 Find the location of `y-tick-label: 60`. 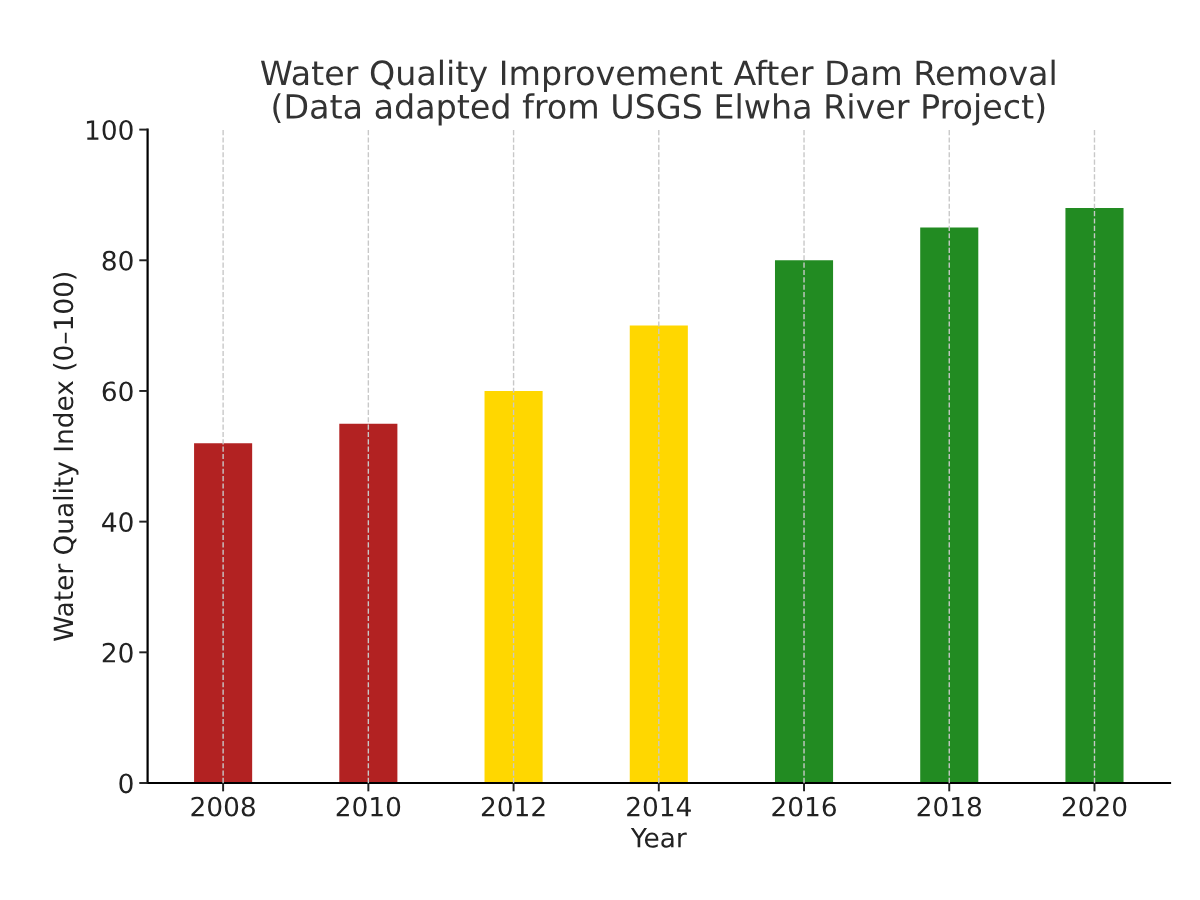

y-tick-label: 60 is located at coordinates (117, 391).